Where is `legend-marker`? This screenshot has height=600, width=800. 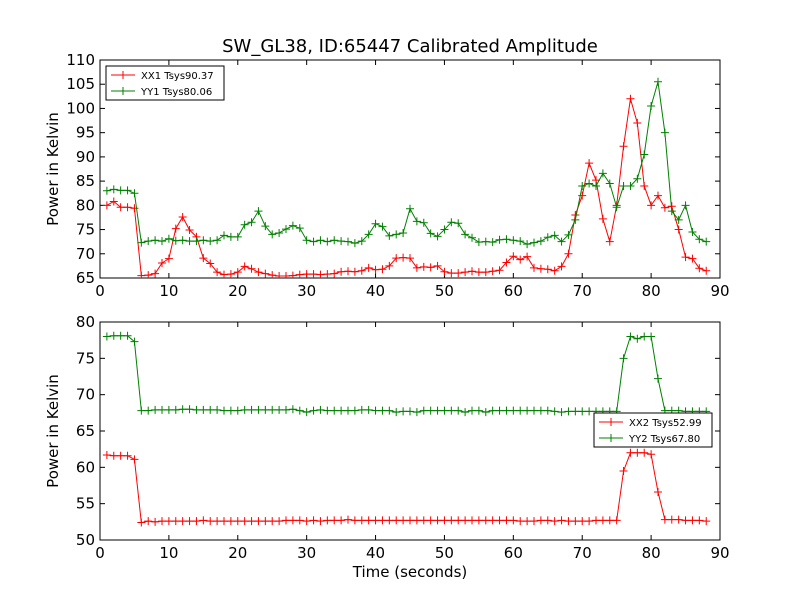 legend-marker is located at coordinates (123, 75).